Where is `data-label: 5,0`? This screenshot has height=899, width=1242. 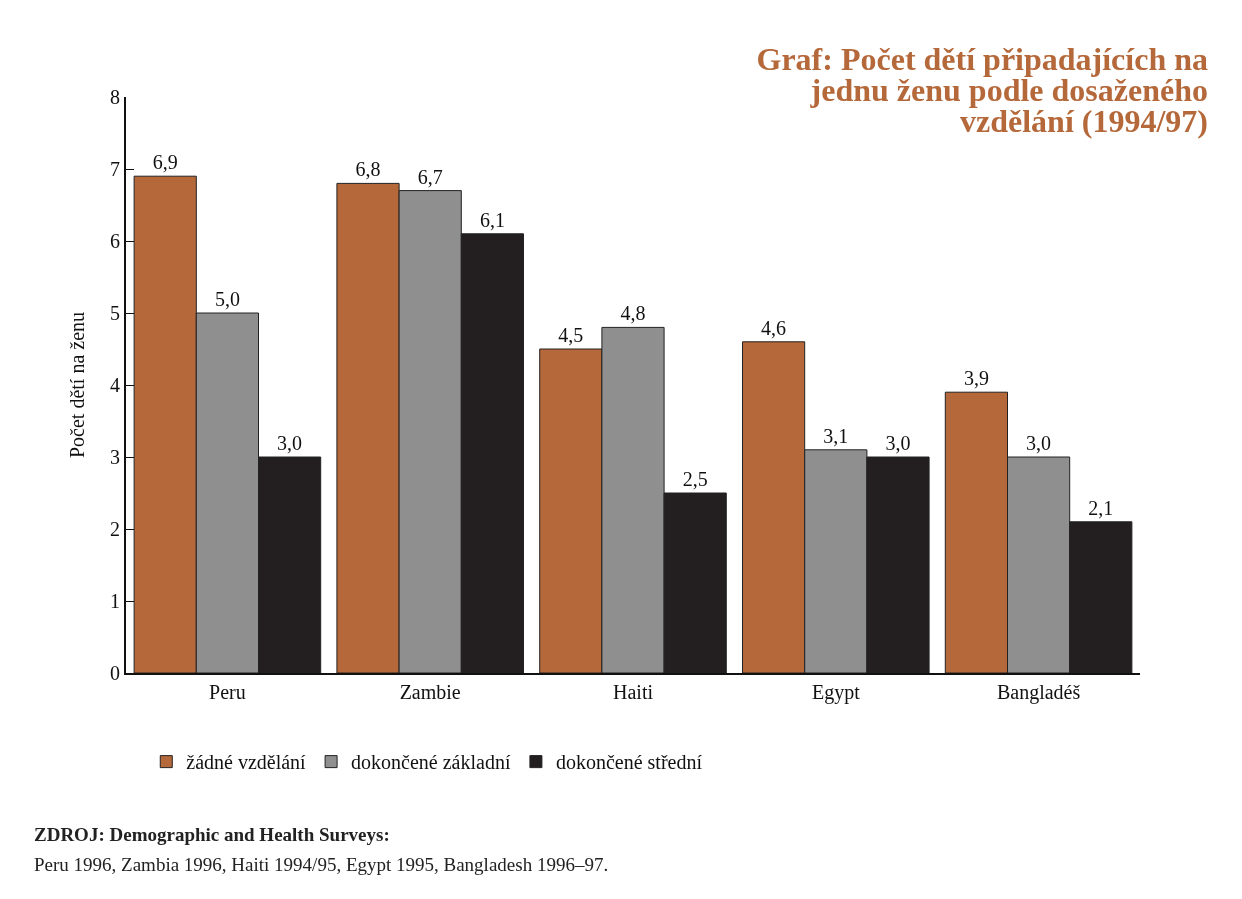 data-label: 5,0 is located at coordinates (227, 299).